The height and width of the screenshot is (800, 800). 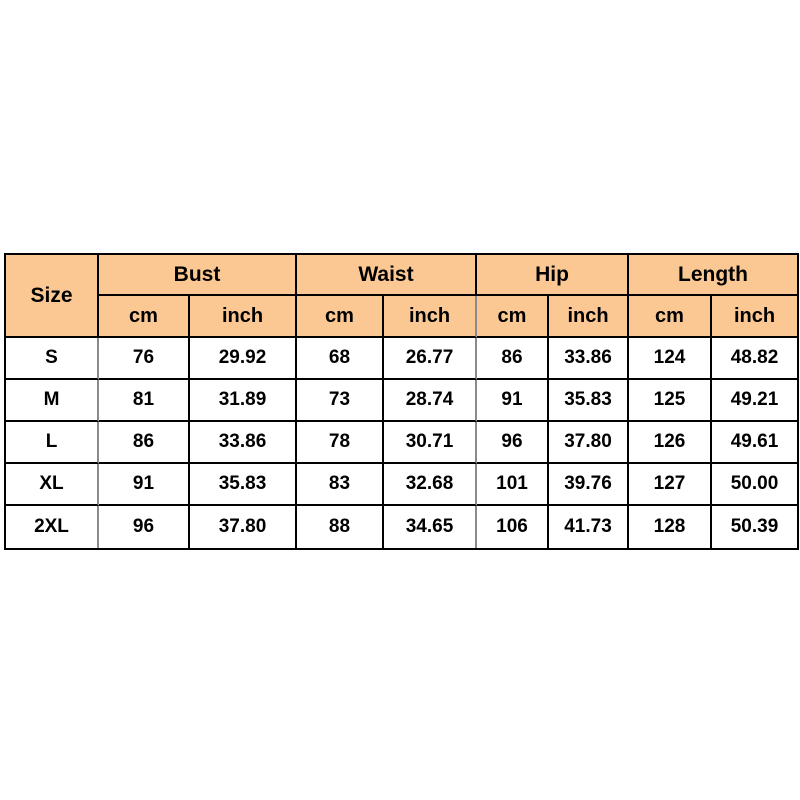 What do you see at coordinates (144, 485) in the screenshot?
I see `bust-cm-cell: 91` at bounding box center [144, 485].